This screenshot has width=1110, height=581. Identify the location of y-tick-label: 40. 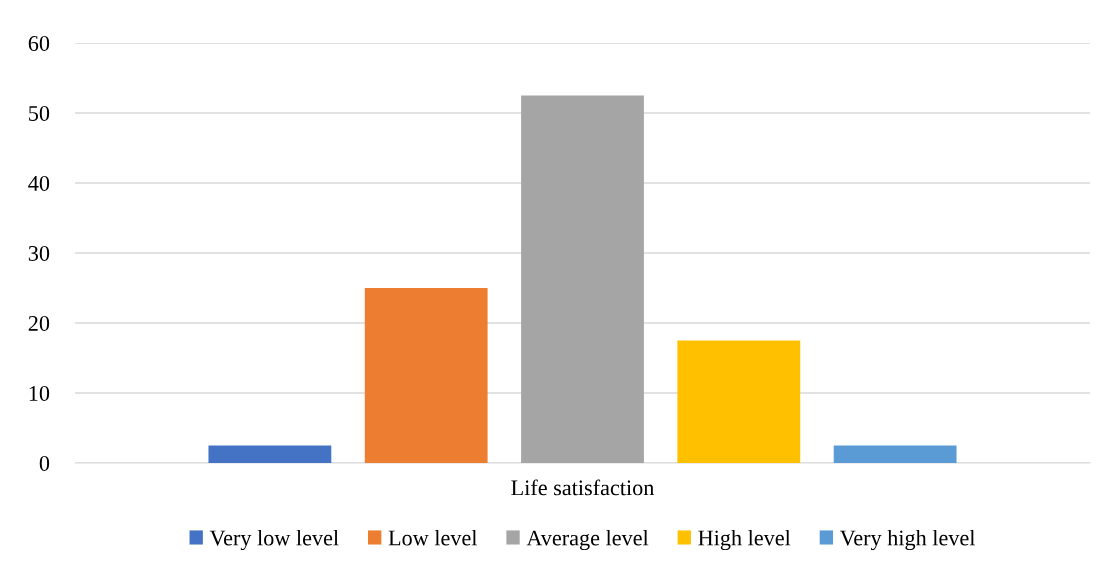
(39, 183).